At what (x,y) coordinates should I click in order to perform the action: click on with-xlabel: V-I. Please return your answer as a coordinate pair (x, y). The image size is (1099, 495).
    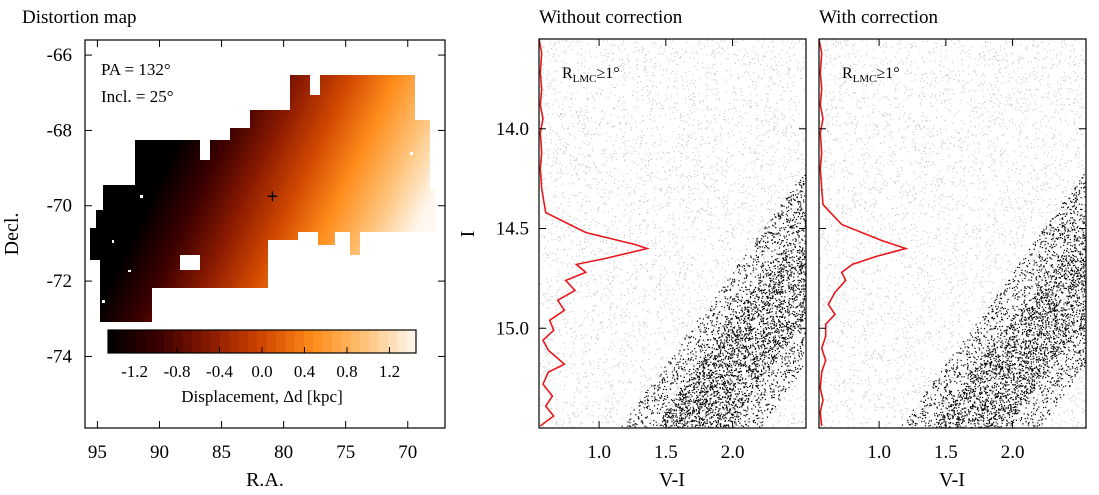
    Looking at the image, I should click on (952, 480).